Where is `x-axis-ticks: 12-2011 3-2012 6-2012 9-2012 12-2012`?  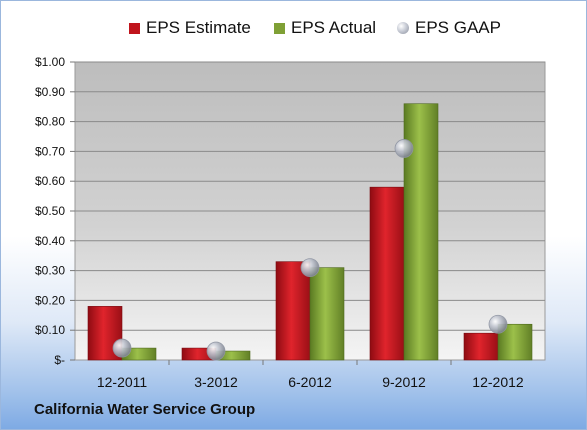
x-axis-ticks: 12-2011 3-2012 6-2012 9-2012 12-2012 is located at coordinates (310, 375).